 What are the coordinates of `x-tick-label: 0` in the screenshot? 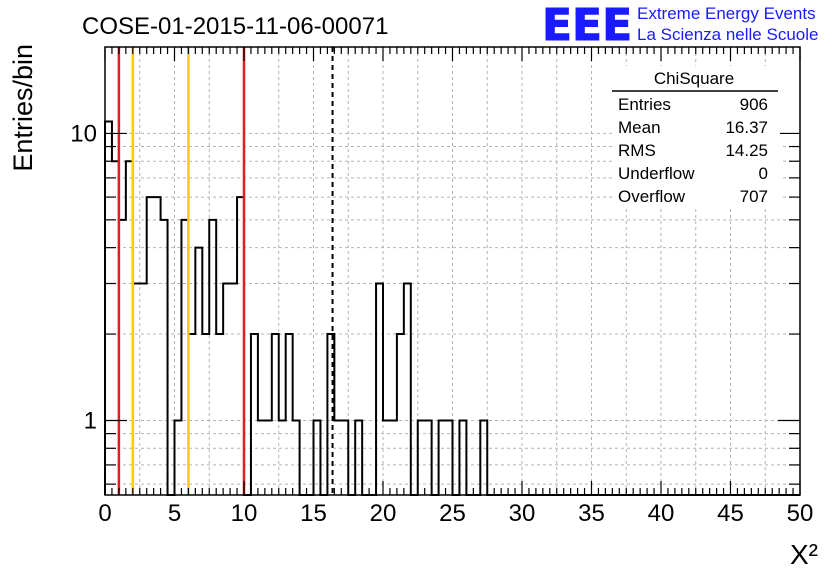 It's located at (104, 513).